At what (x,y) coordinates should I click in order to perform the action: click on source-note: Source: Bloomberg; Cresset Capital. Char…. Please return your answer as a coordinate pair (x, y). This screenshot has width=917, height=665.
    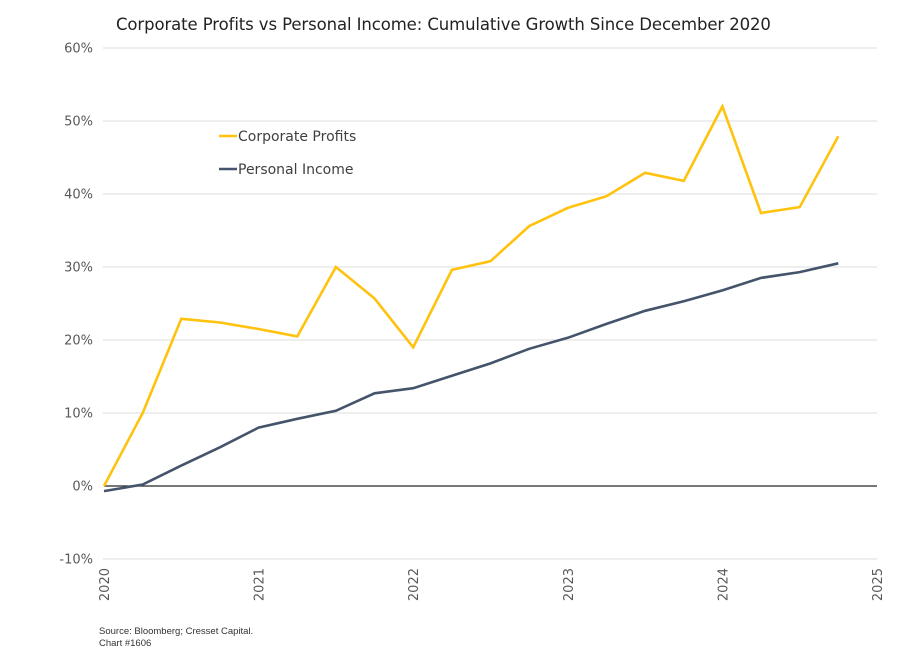
    Looking at the image, I should click on (176, 638).